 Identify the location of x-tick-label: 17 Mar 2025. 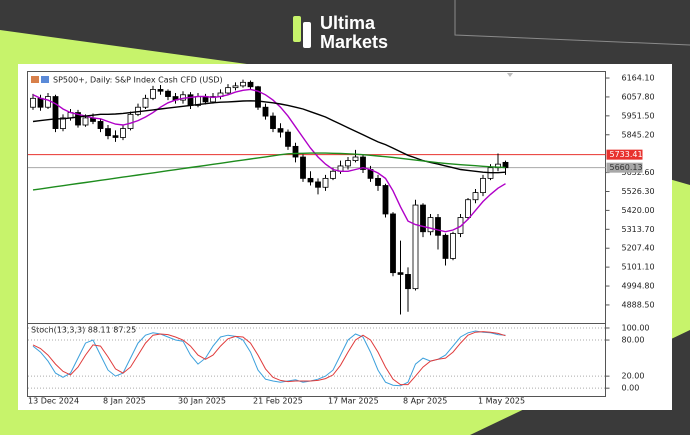
(353, 401).